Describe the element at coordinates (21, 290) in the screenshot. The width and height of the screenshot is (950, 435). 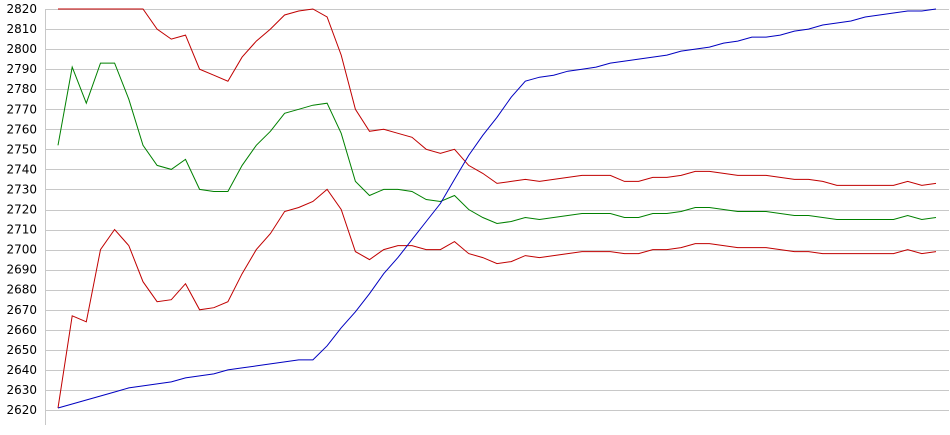
I see `y-tick-label: 2680` at that location.